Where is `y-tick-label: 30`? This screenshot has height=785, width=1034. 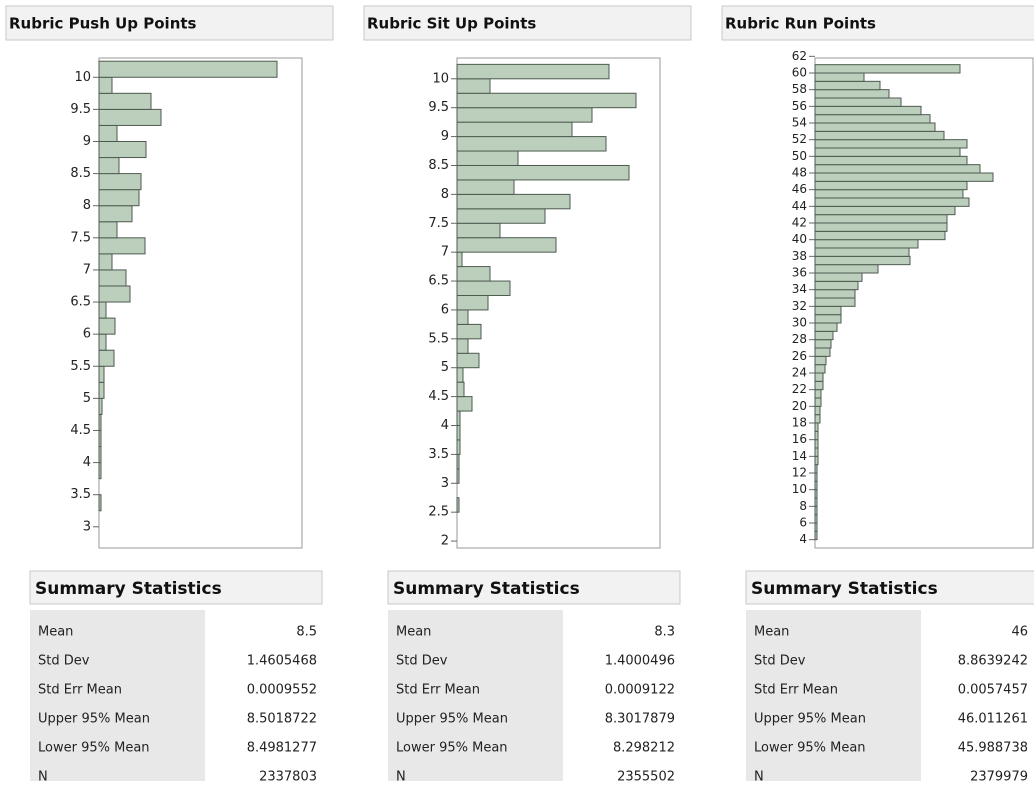
y-tick-label: 30 is located at coordinates (799, 323).